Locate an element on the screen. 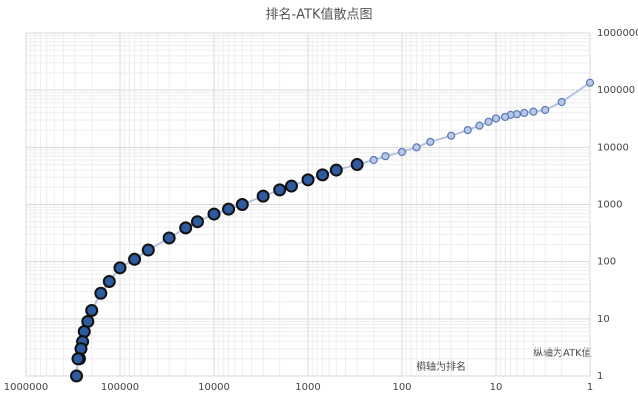 Image resolution: width=638 pixels, height=400 pixels. y-tick-label: 10 is located at coordinates (603, 319).